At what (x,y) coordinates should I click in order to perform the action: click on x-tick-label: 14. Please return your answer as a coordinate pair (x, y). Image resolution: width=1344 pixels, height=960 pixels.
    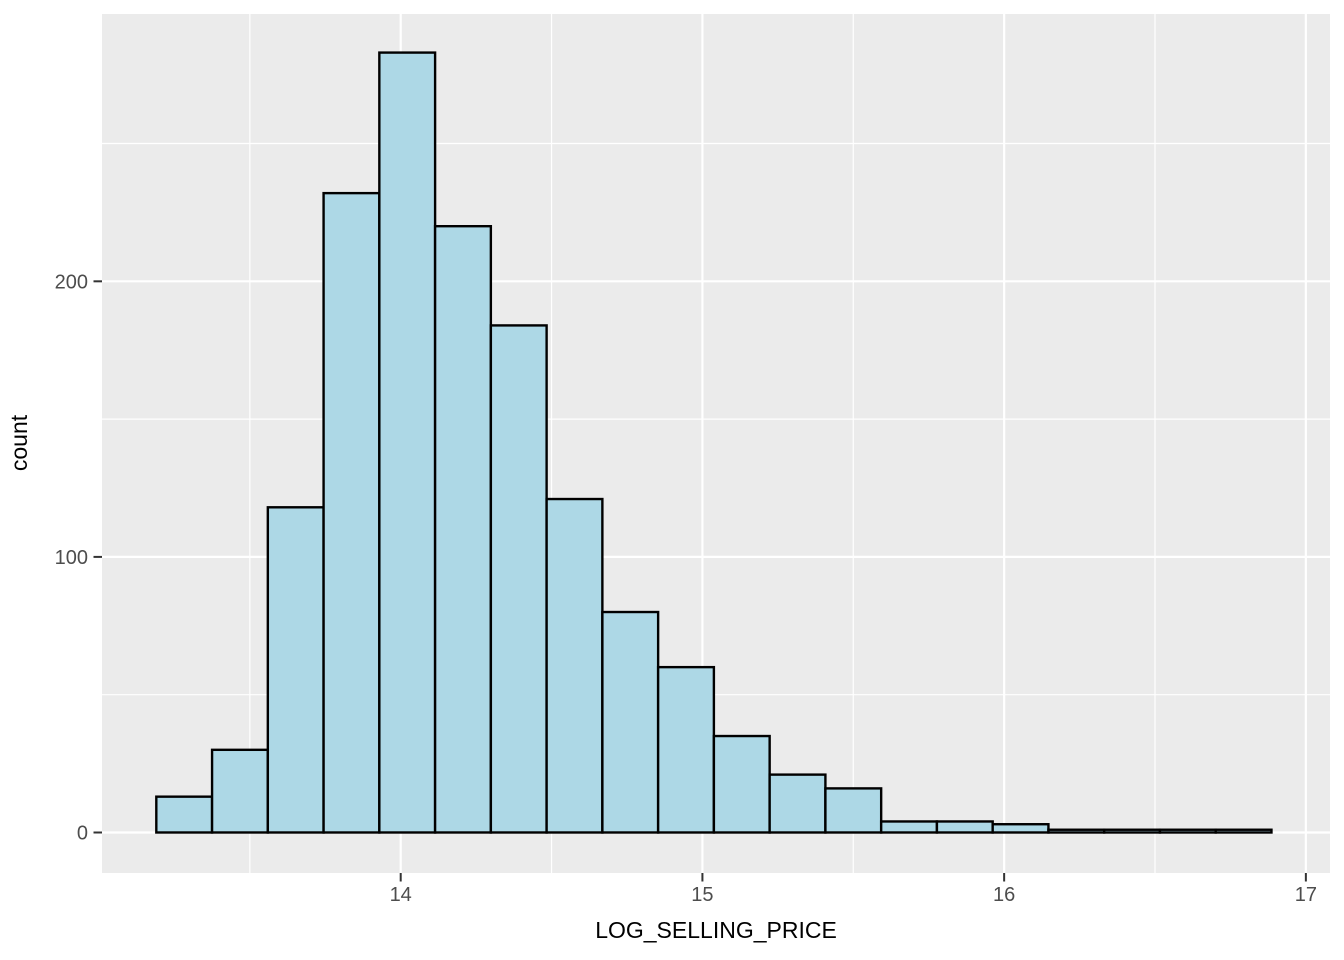
    Looking at the image, I should click on (401, 895).